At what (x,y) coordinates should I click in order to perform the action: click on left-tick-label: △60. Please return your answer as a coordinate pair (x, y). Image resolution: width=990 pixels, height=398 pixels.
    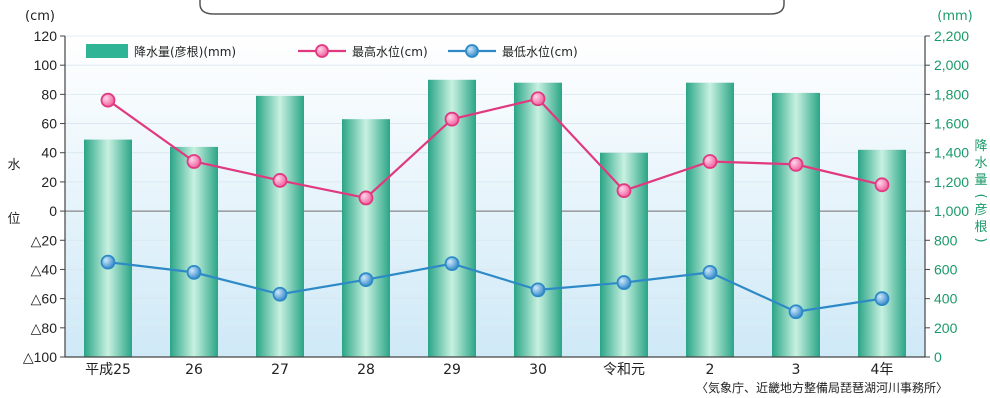
    Looking at the image, I should click on (44, 299).